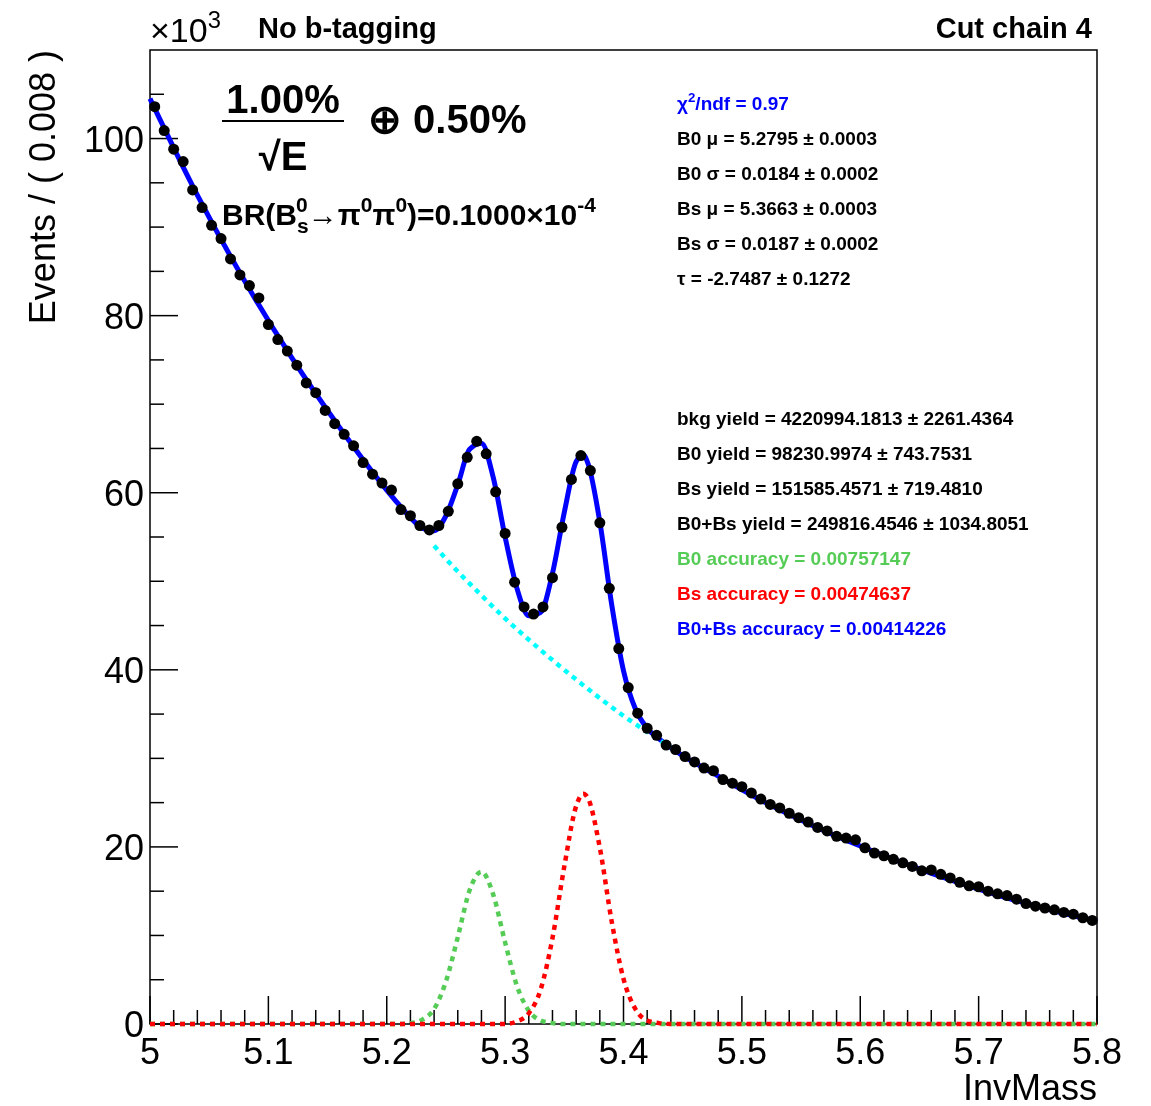 The height and width of the screenshot is (1106, 1151). What do you see at coordinates (830, 488) in the screenshot?
I see `annotation: Bs yield = 151585.4571 ± 719.4810` at bounding box center [830, 488].